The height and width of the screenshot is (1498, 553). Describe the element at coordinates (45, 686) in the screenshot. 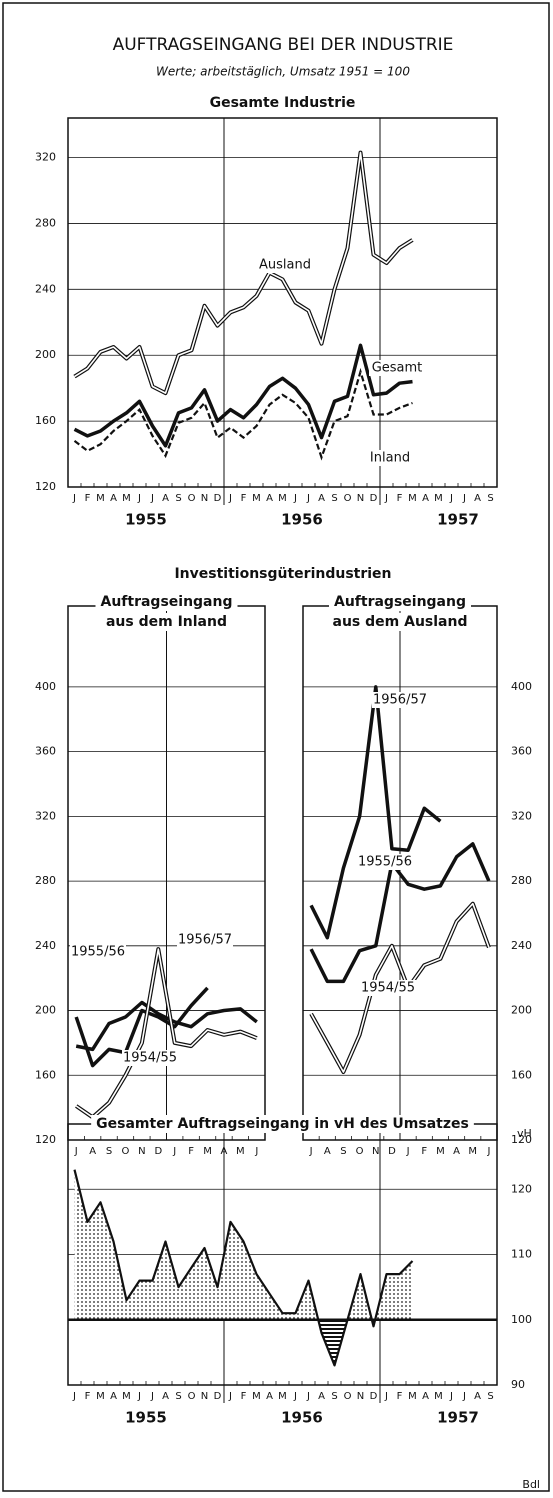

I see `y-tick-label: 400` at that location.